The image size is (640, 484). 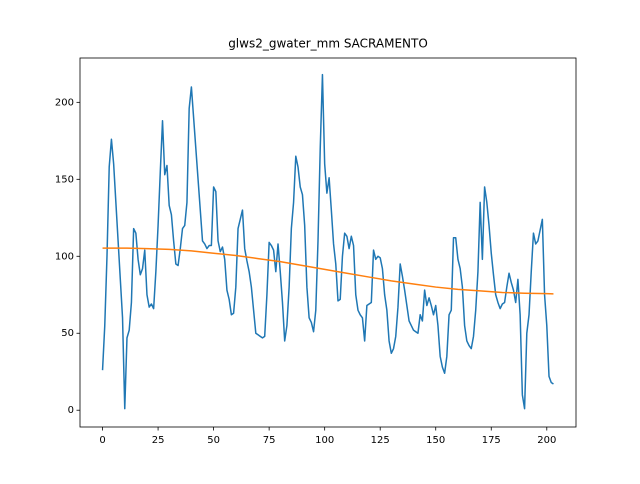 What do you see at coordinates (546, 440) in the screenshot?
I see `x-tick-label: 200` at bounding box center [546, 440].